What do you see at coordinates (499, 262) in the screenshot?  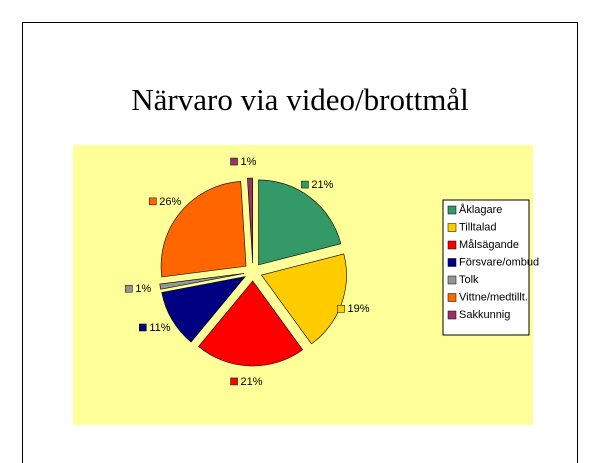 I see `legend-label: Försvare/ombud` at bounding box center [499, 262].